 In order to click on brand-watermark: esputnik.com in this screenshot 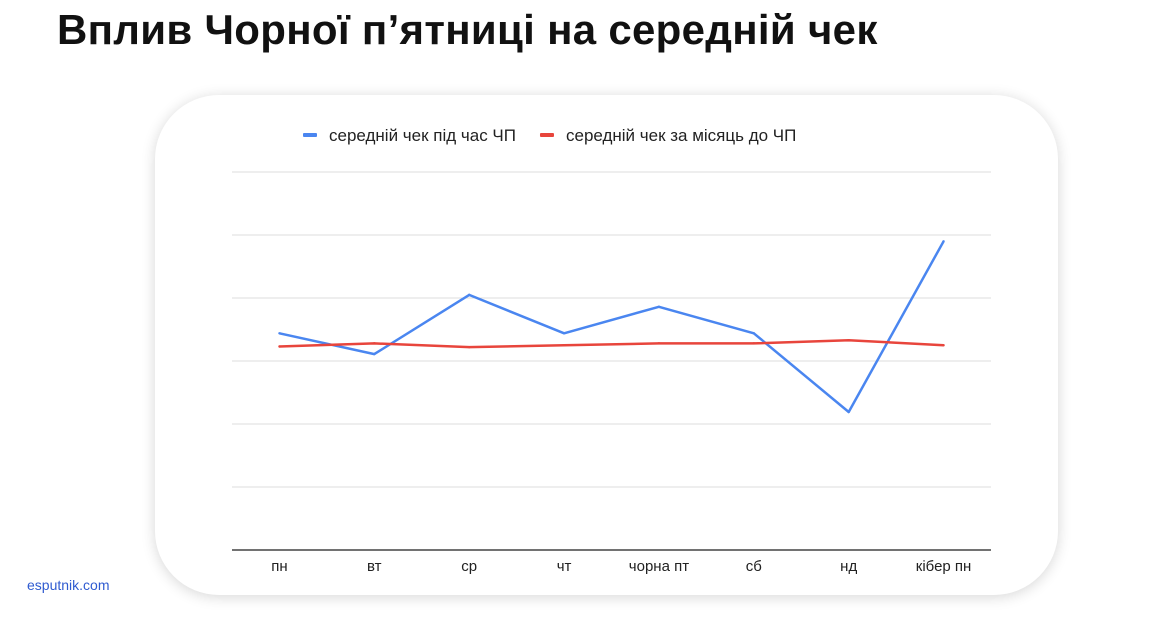, I will do `click(68, 585)`.